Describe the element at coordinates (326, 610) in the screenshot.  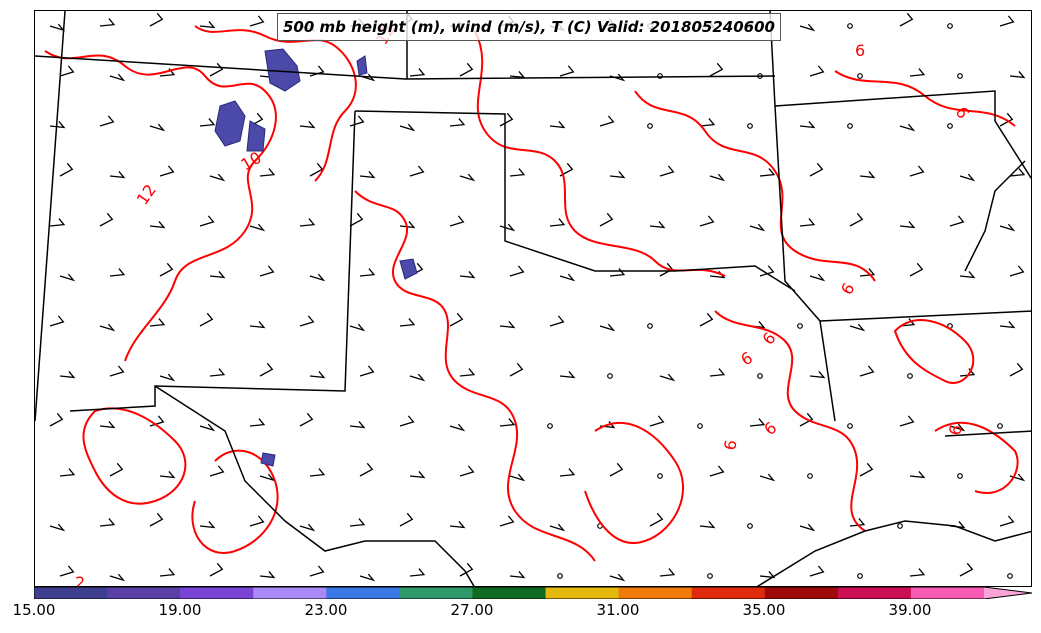
I see `colorbar-tick-label: 23.00` at that location.